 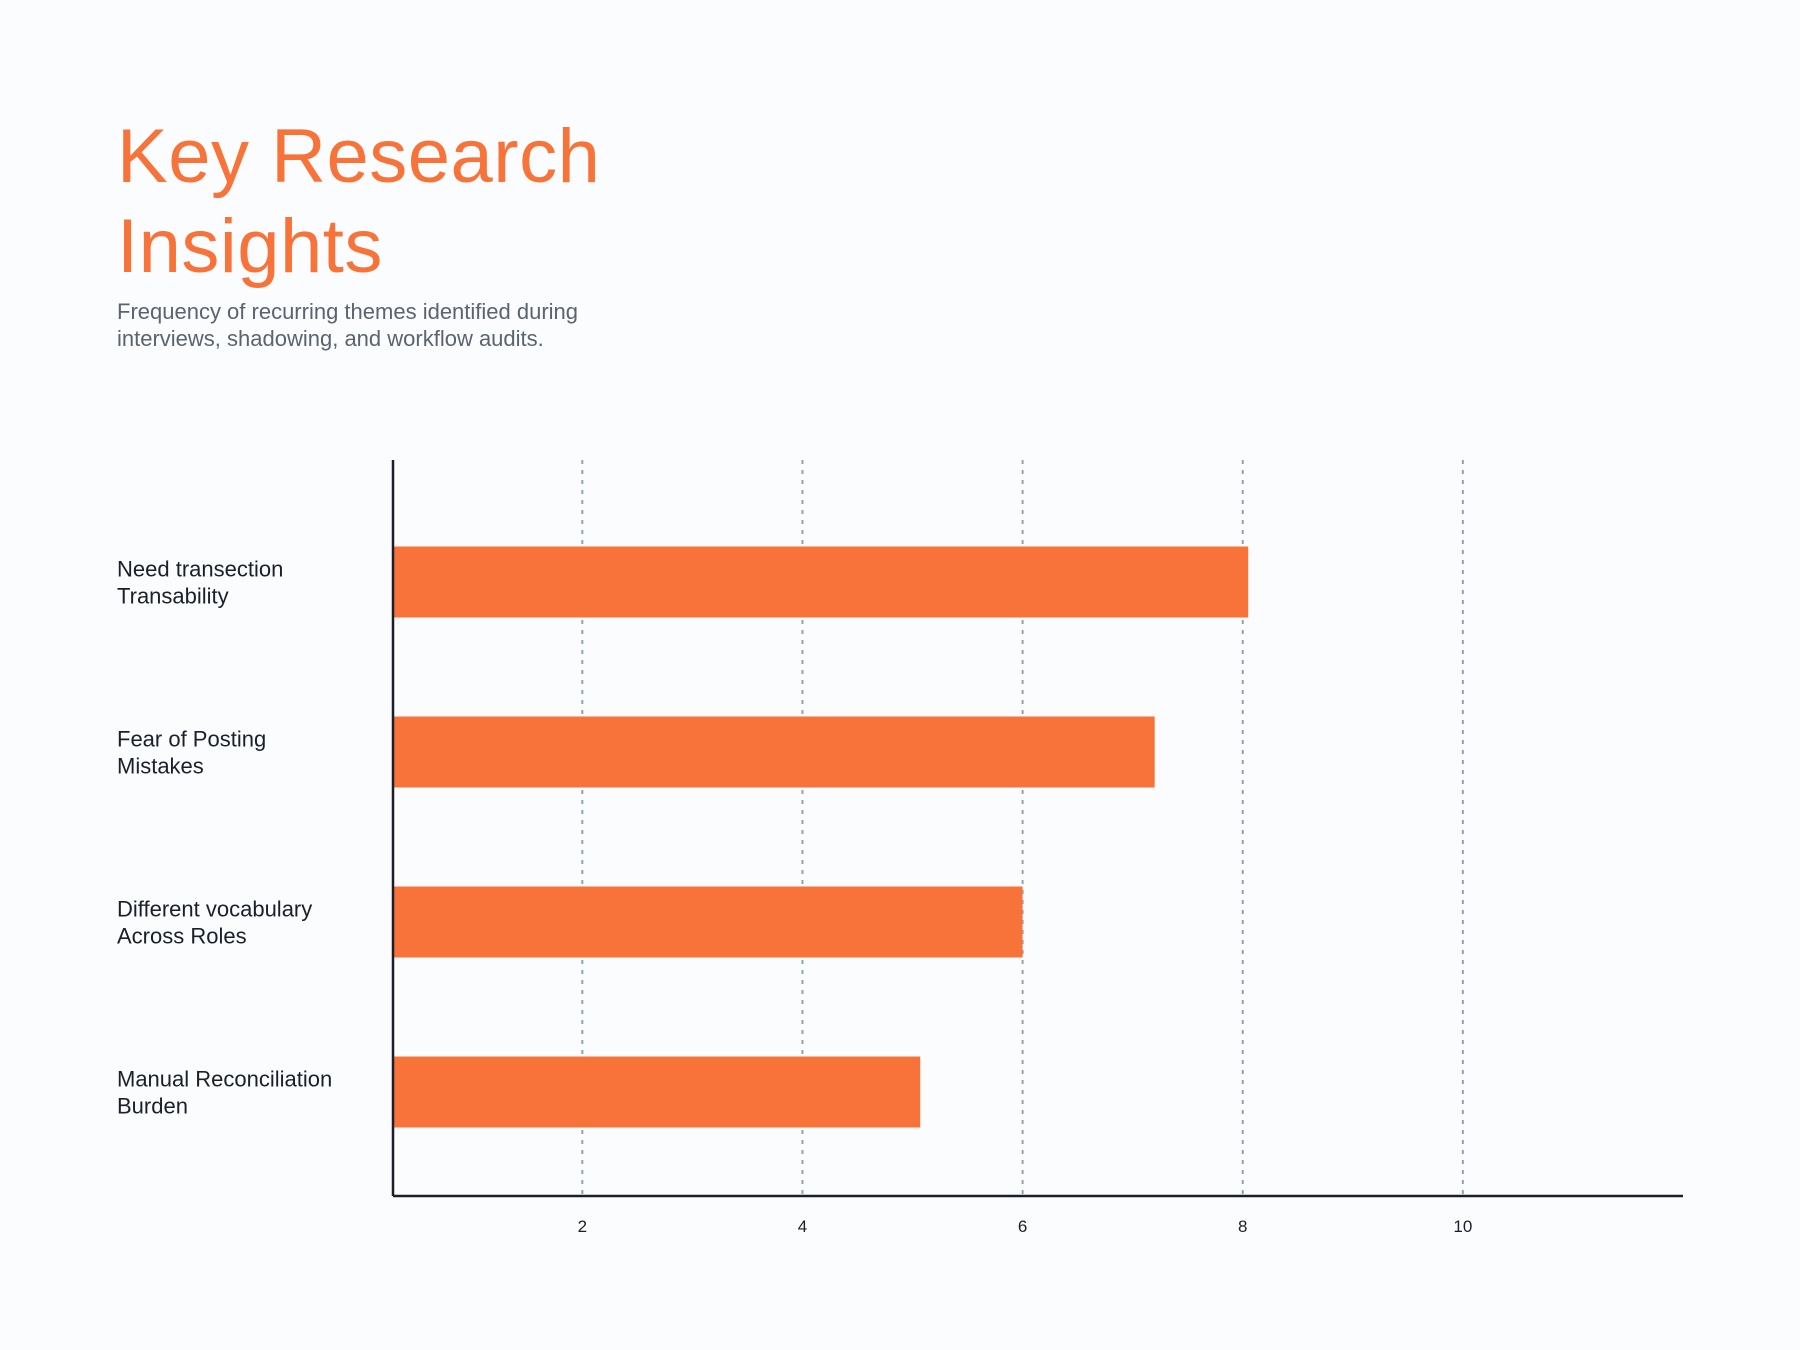 I want to click on category-label: Different vocabulary Across Roles, so click(x=214, y=923).